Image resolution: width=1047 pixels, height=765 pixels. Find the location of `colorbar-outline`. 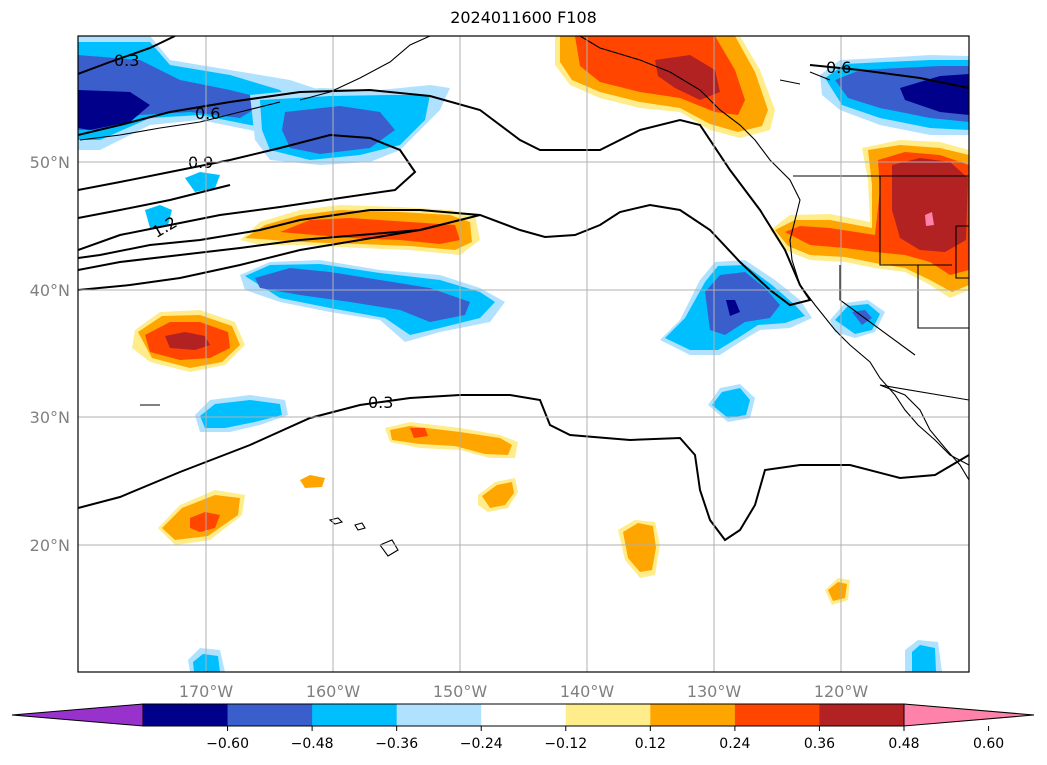

colorbar-outline is located at coordinates (523, 715).